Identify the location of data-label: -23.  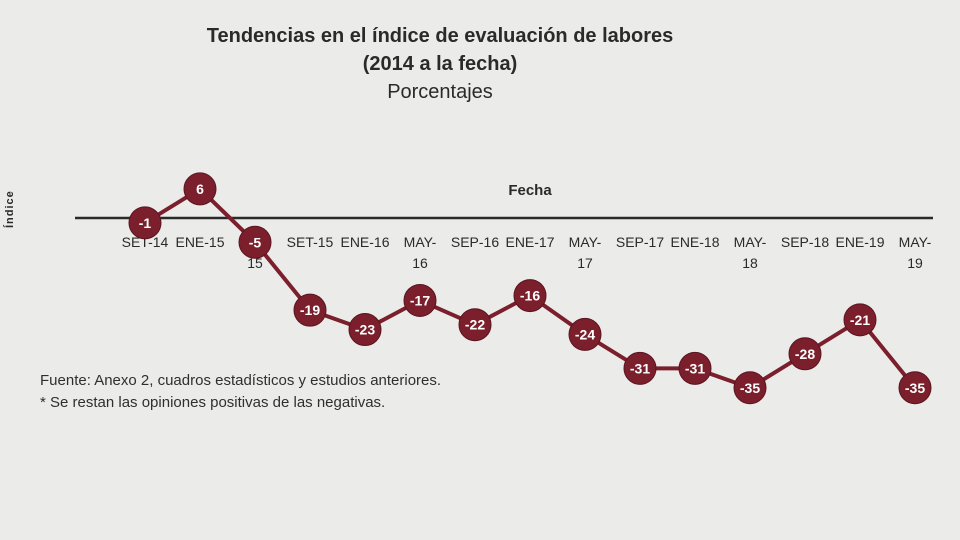
(365, 330).